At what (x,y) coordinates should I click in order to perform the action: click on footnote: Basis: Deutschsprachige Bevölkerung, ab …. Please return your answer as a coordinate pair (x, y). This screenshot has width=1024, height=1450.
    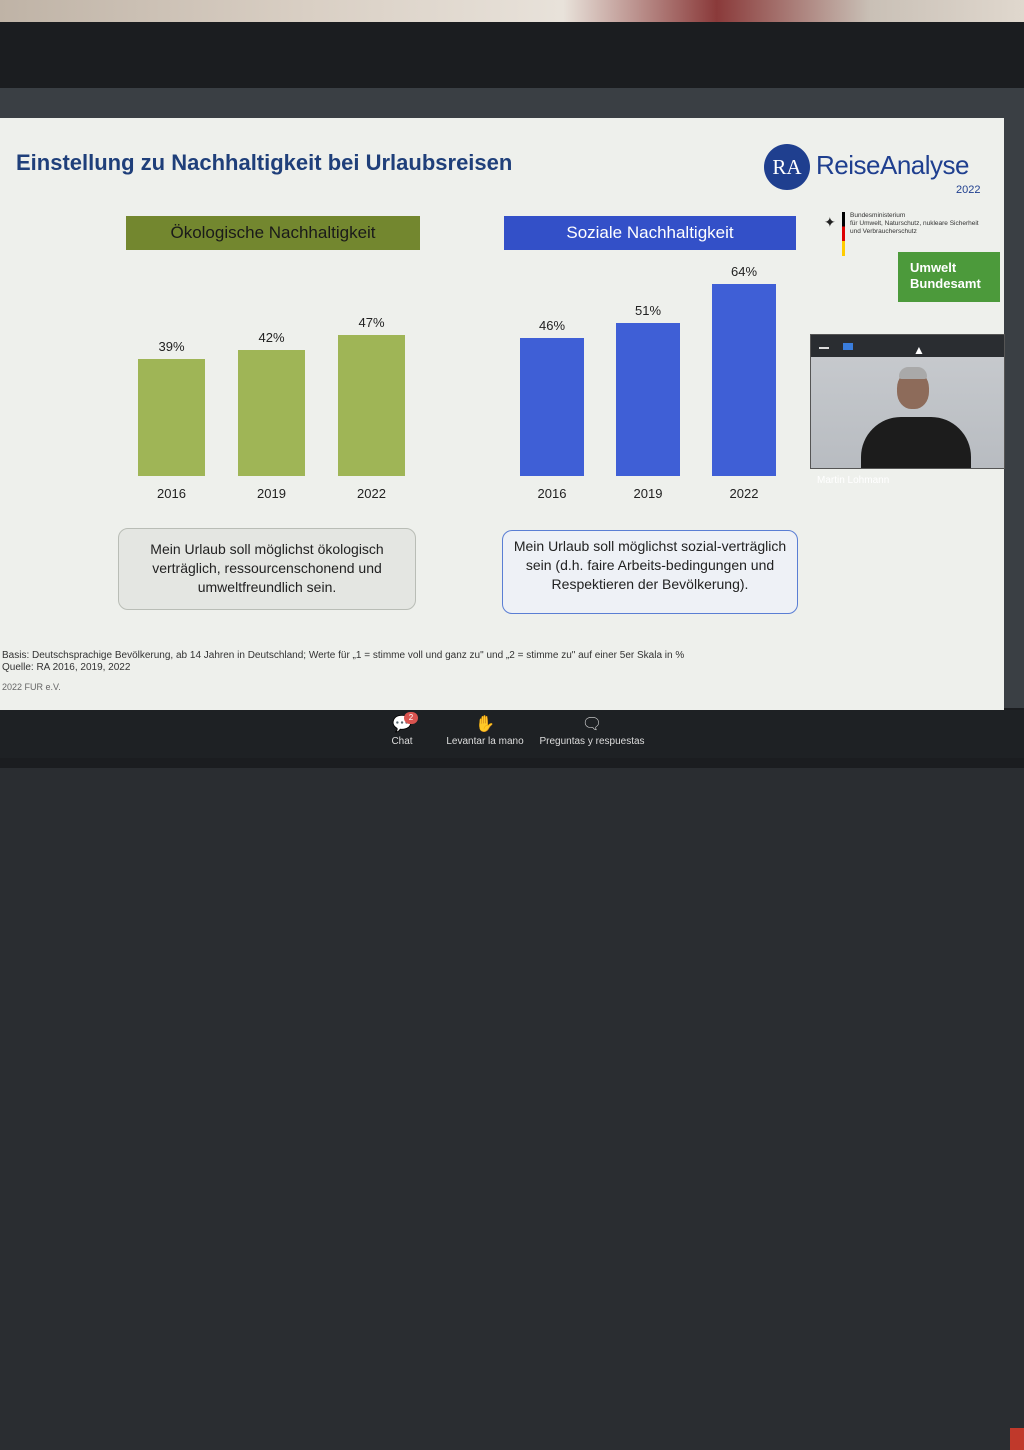
    Looking at the image, I should click on (343, 662).